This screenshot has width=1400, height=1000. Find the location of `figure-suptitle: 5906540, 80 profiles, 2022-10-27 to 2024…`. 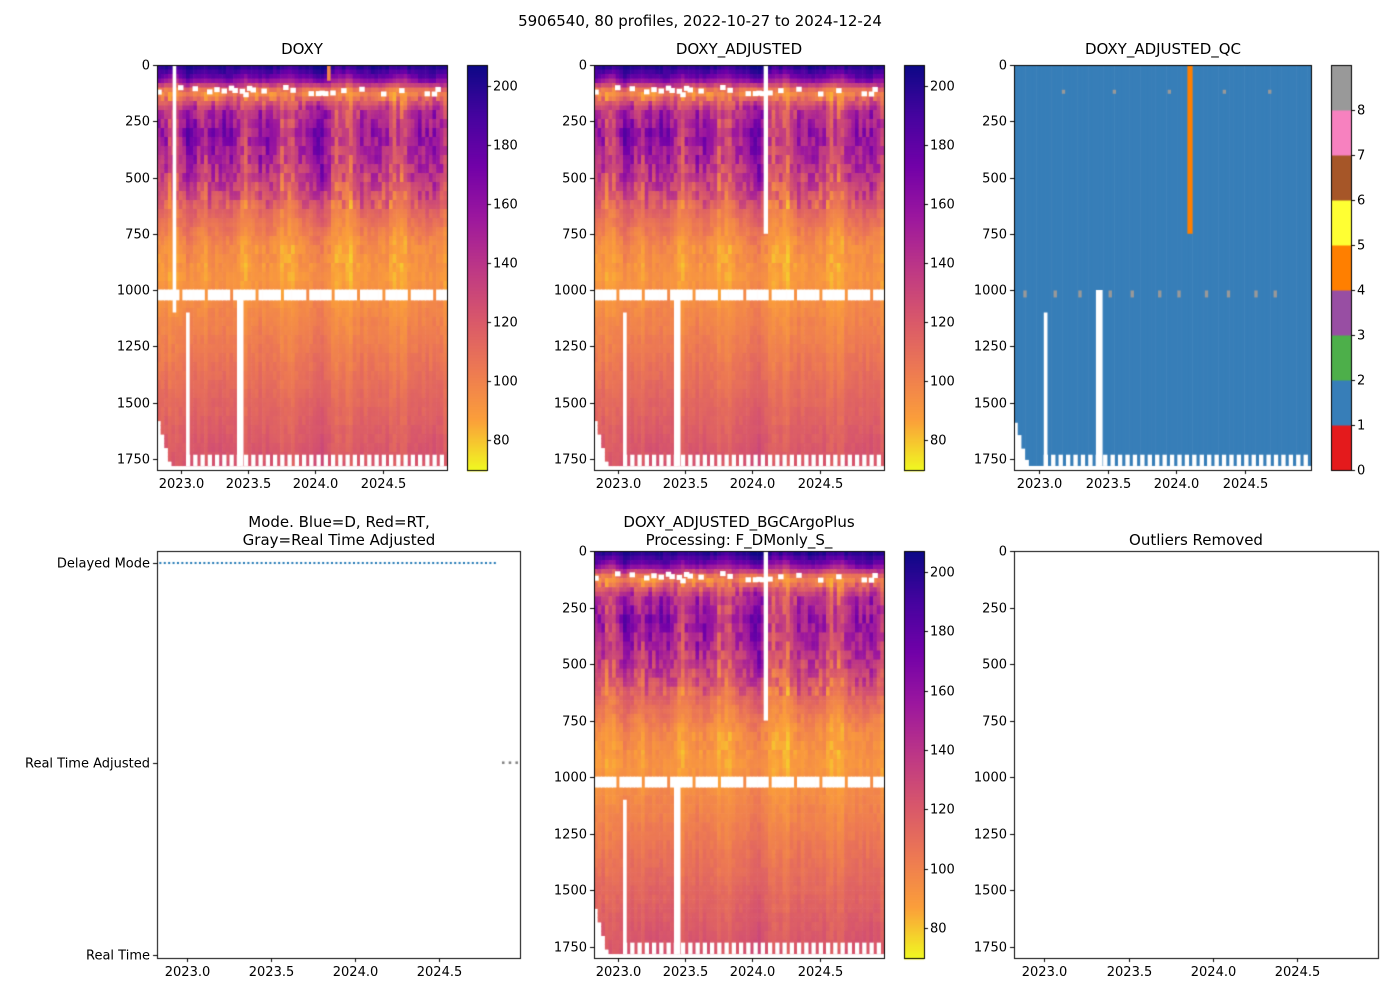

figure-suptitle: 5906540, 80 profiles, 2022-10-27 to 2024… is located at coordinates (700, 21).